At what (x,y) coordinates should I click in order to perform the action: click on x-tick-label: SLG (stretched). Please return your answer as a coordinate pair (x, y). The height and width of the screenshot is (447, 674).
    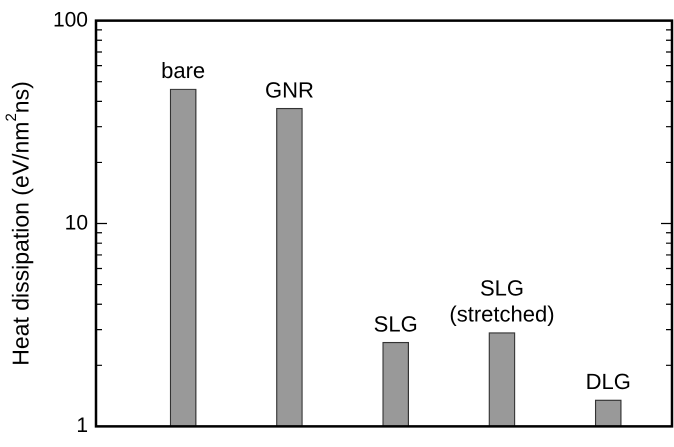
    Looking at the image, I should click on (502, 301).